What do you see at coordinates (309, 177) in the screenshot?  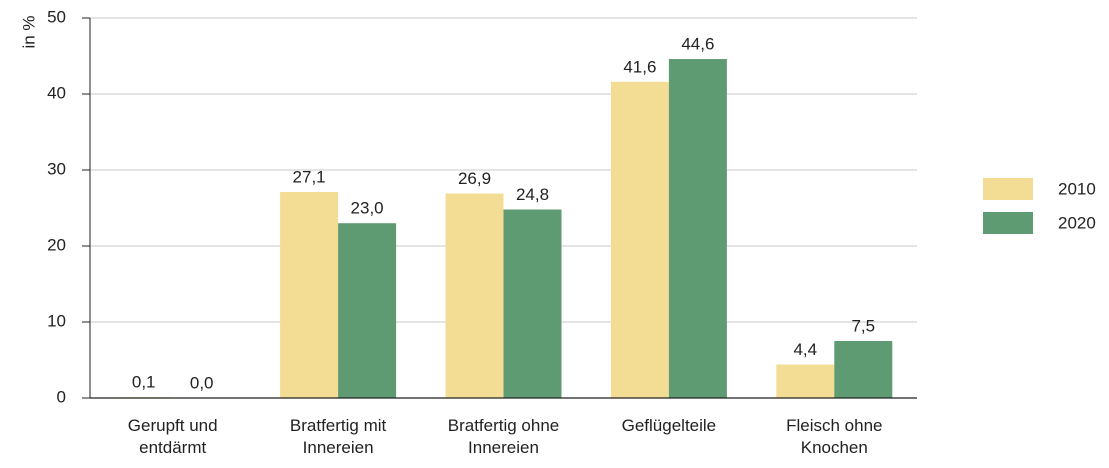 I see `data-label: 27,1` at bounding box center [309, 177].